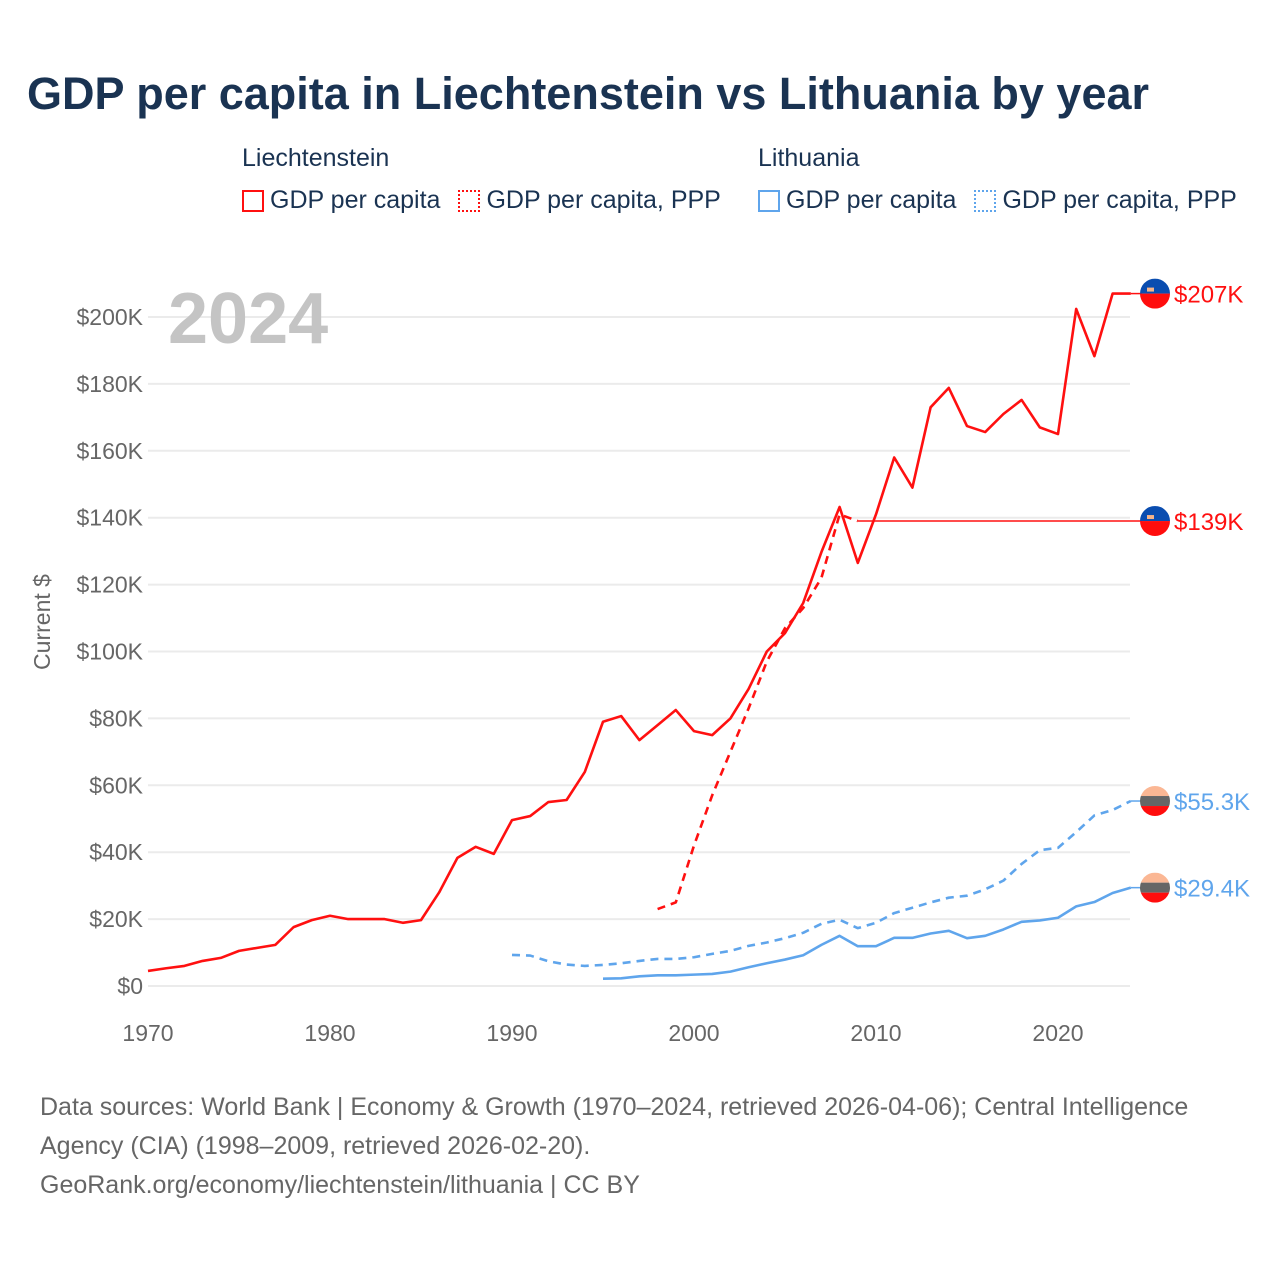 The image size is (1280, 1280). Describe the element at coordinates (109, 585) in the screenshot. I see `y-tick-label: $120K` at that location.